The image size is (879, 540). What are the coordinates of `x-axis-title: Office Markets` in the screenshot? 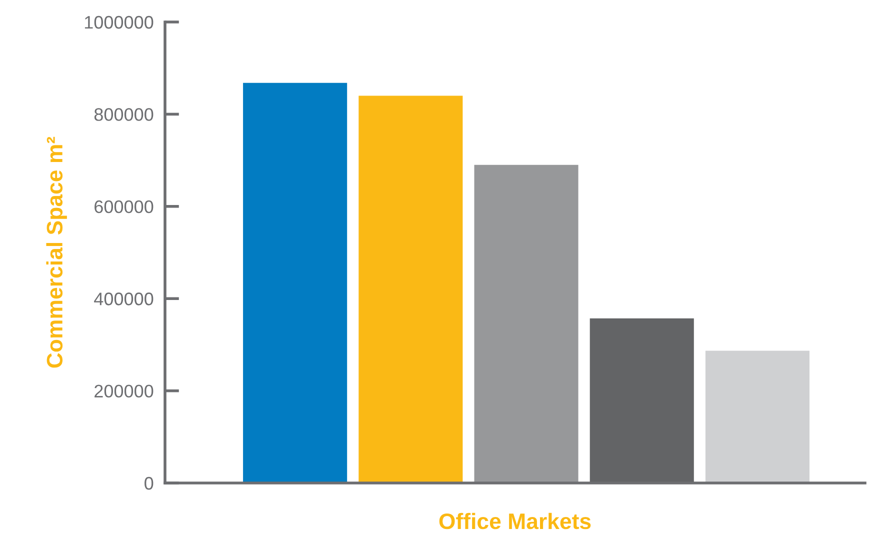 It's located at (515, 521).